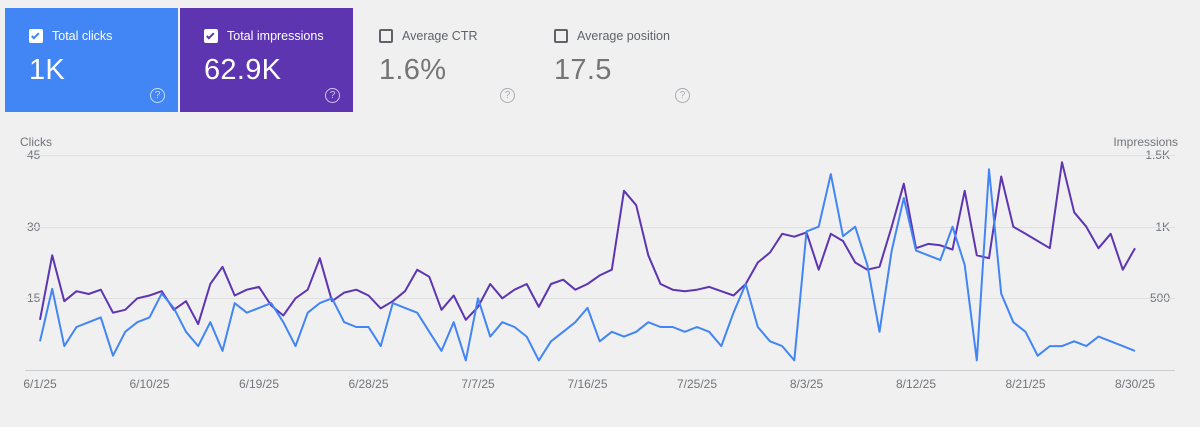  Describe the element at coordinates (91, 60) in the screenshot. I see `metric-card-total-clicks: Total clicks 1K ?` at that location.